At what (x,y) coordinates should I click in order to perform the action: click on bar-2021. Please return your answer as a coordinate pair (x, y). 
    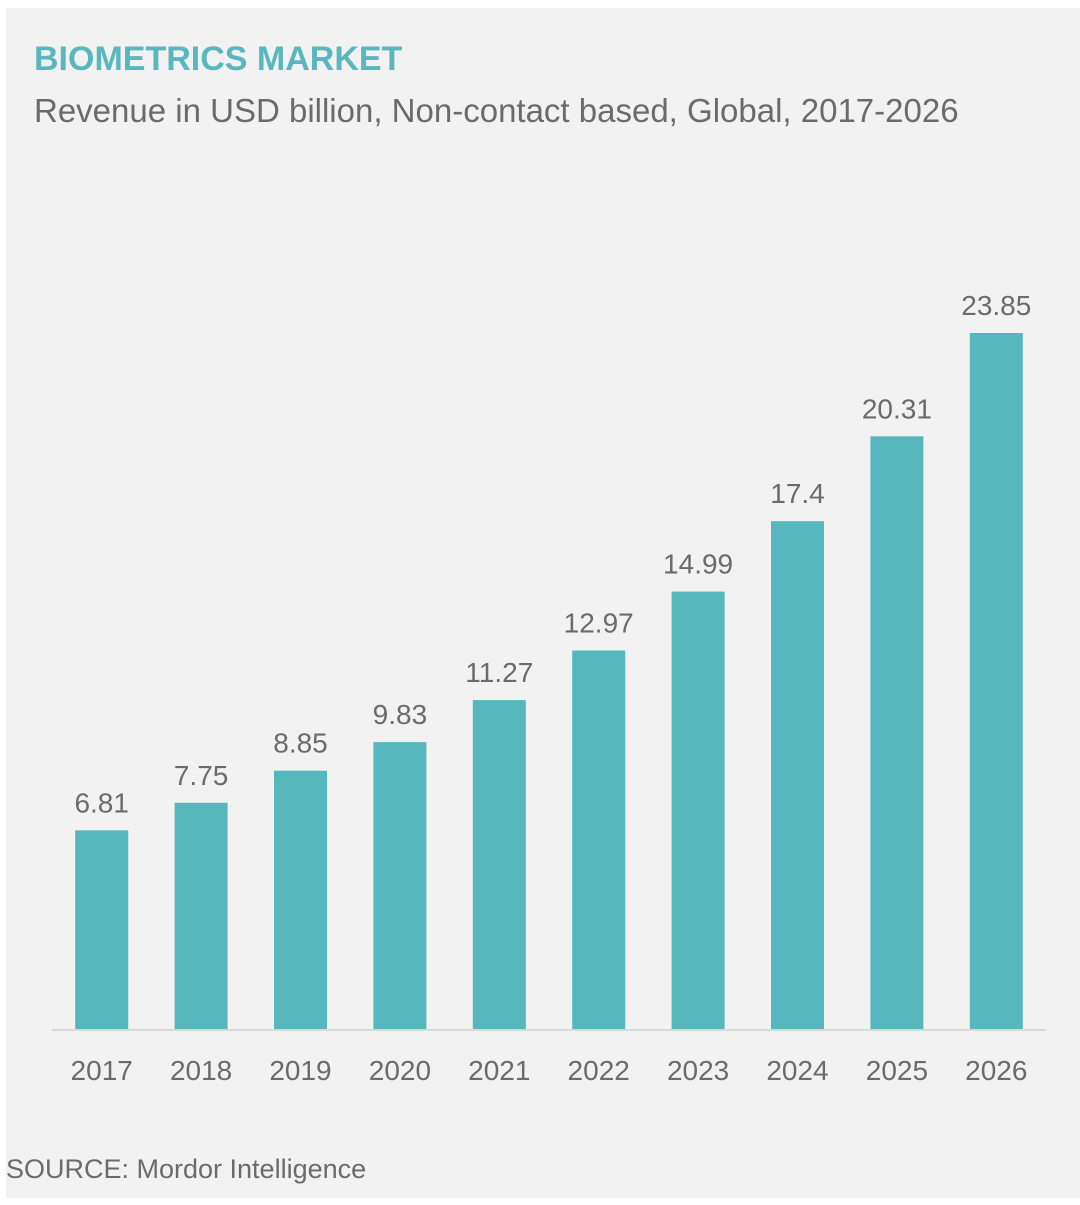
    Looking at the image, I should click on (499, 864).